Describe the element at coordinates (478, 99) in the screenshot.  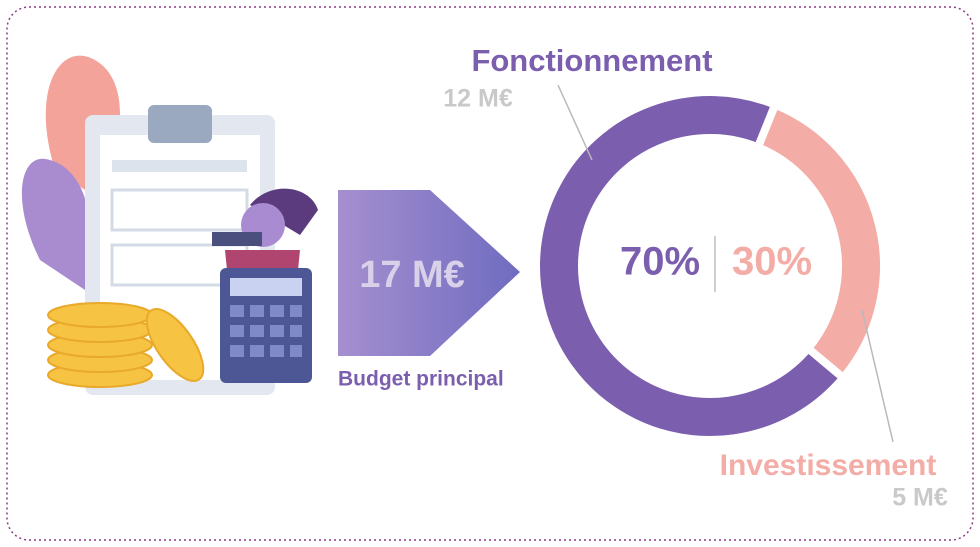
I see `amount-label: 12 M€` at that location.